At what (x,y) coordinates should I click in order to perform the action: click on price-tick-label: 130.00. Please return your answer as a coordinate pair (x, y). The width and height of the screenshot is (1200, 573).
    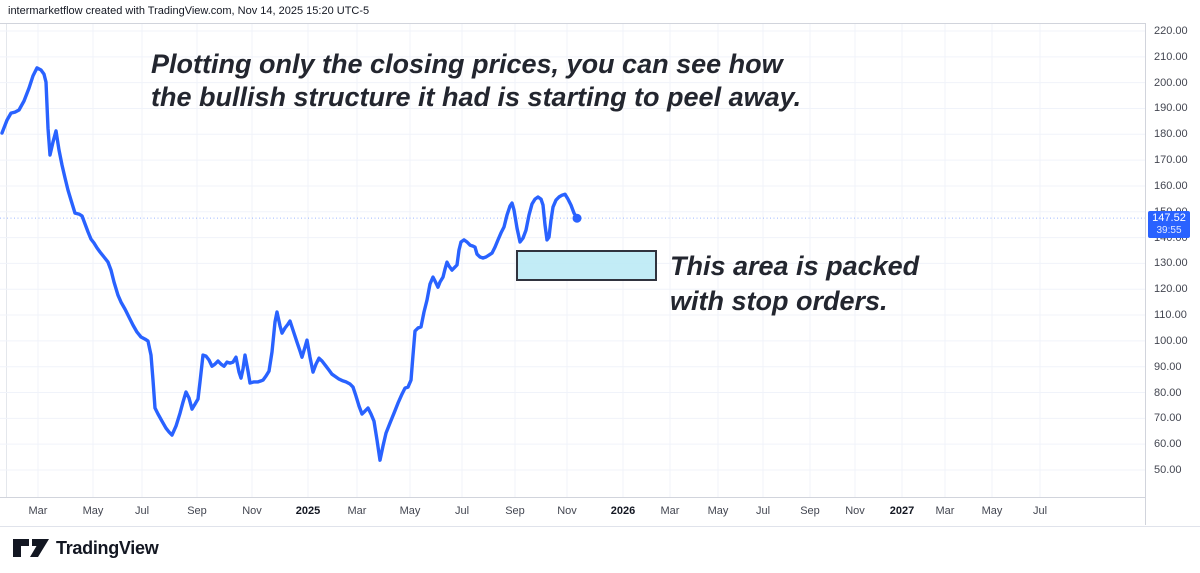
    Looking at the image, I should click on (1171, 263).